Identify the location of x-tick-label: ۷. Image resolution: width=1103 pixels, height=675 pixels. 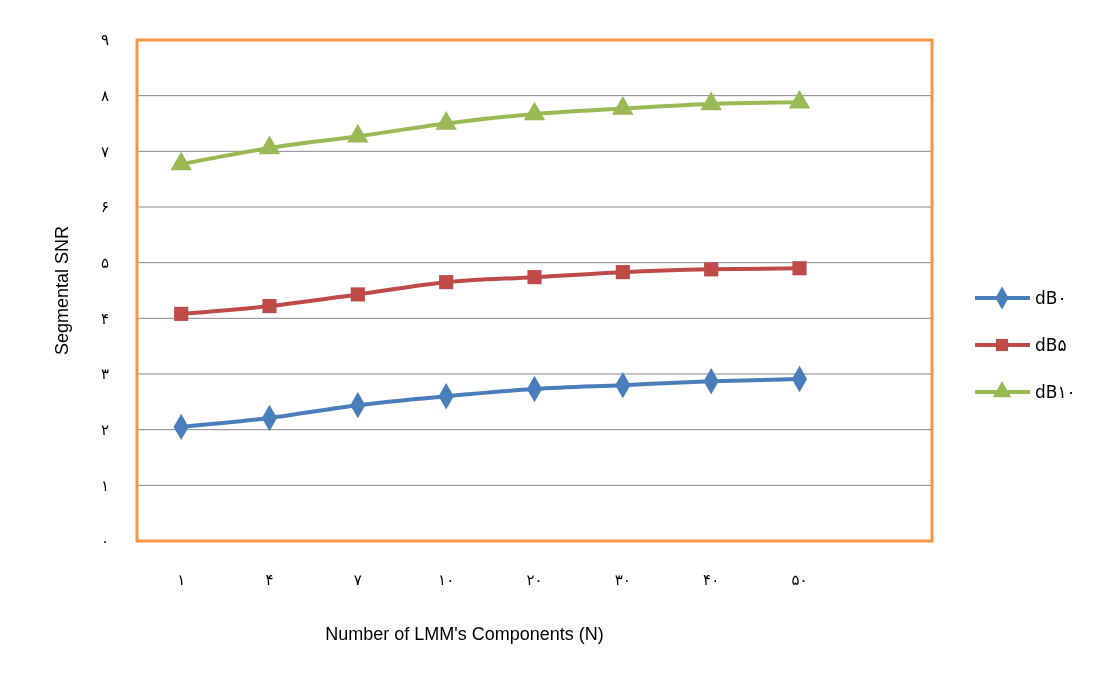
(357, 579).